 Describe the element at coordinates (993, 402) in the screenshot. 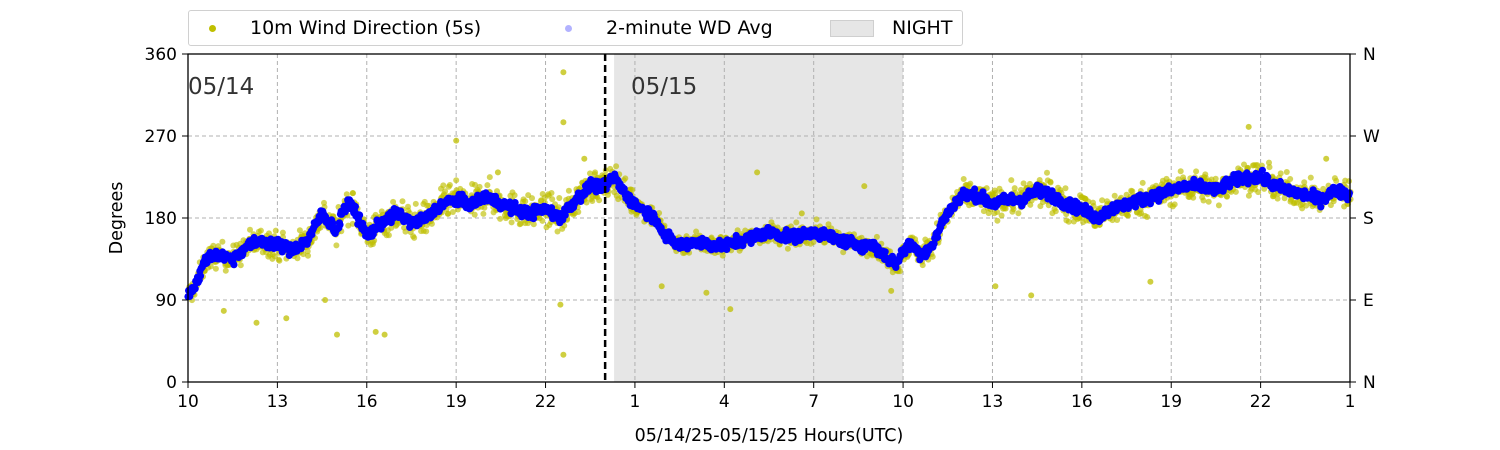

I see `x-tick-label: 13` at that location.